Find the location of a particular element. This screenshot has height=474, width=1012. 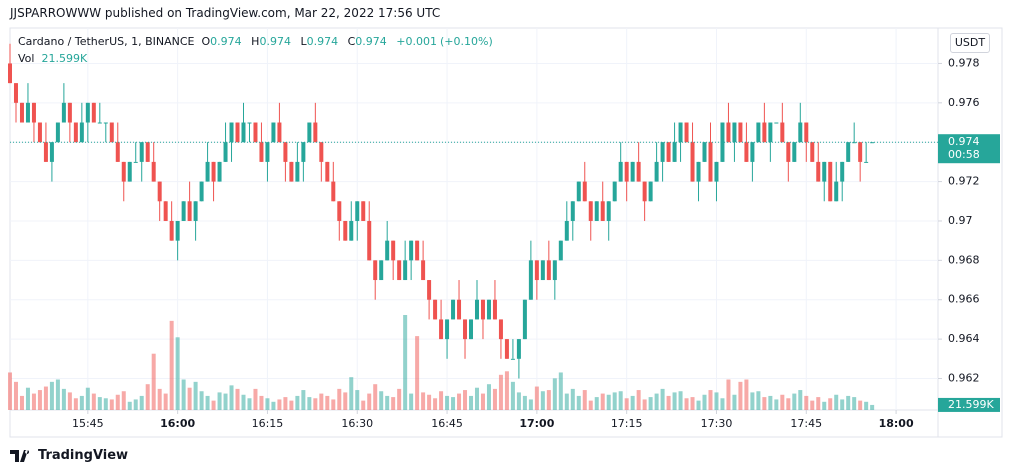

currency-button: USDT is located at coordinates (970, 43).